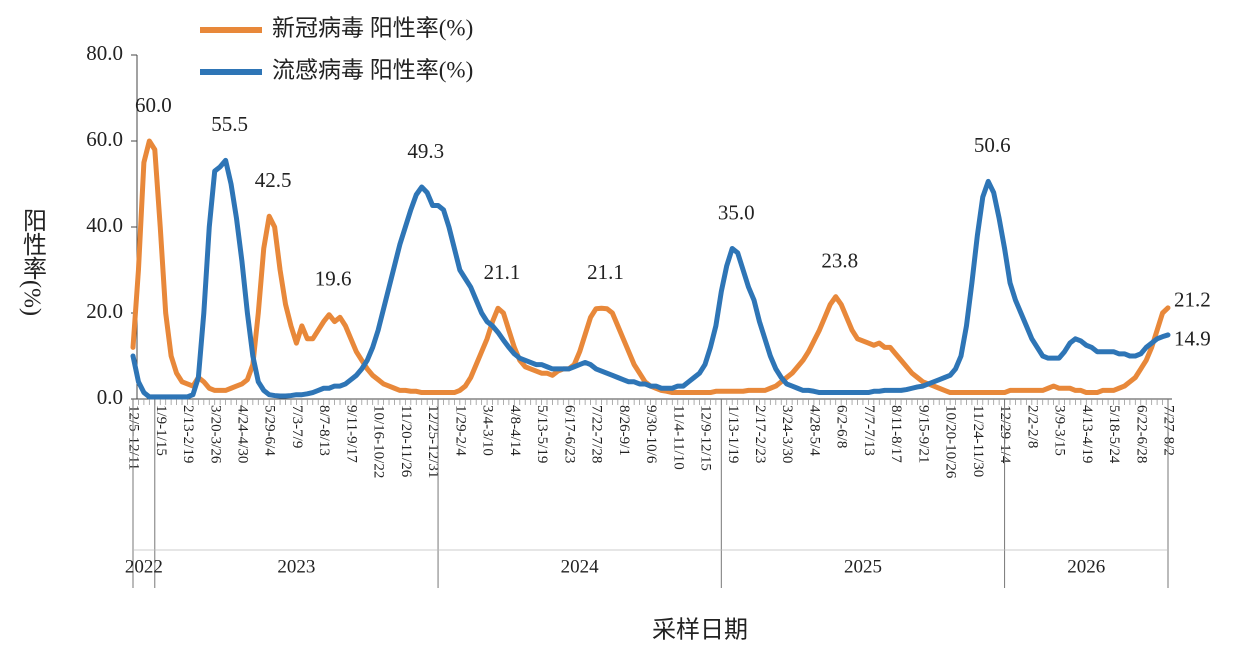  Describe the element at coordinates (863, 566) in the screenshot. I see `x-group-label: 2025` at that location.